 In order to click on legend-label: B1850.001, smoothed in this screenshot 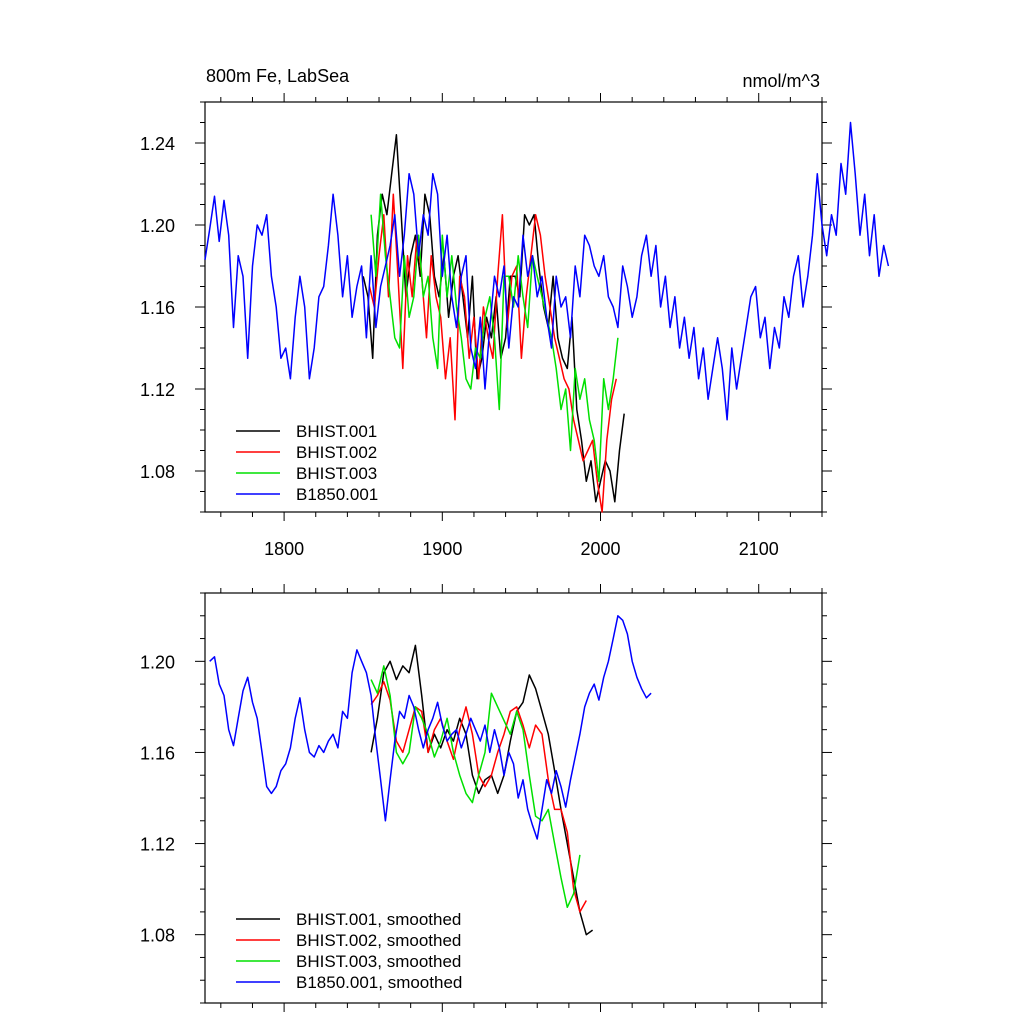, I will do `click(379, 982)`.